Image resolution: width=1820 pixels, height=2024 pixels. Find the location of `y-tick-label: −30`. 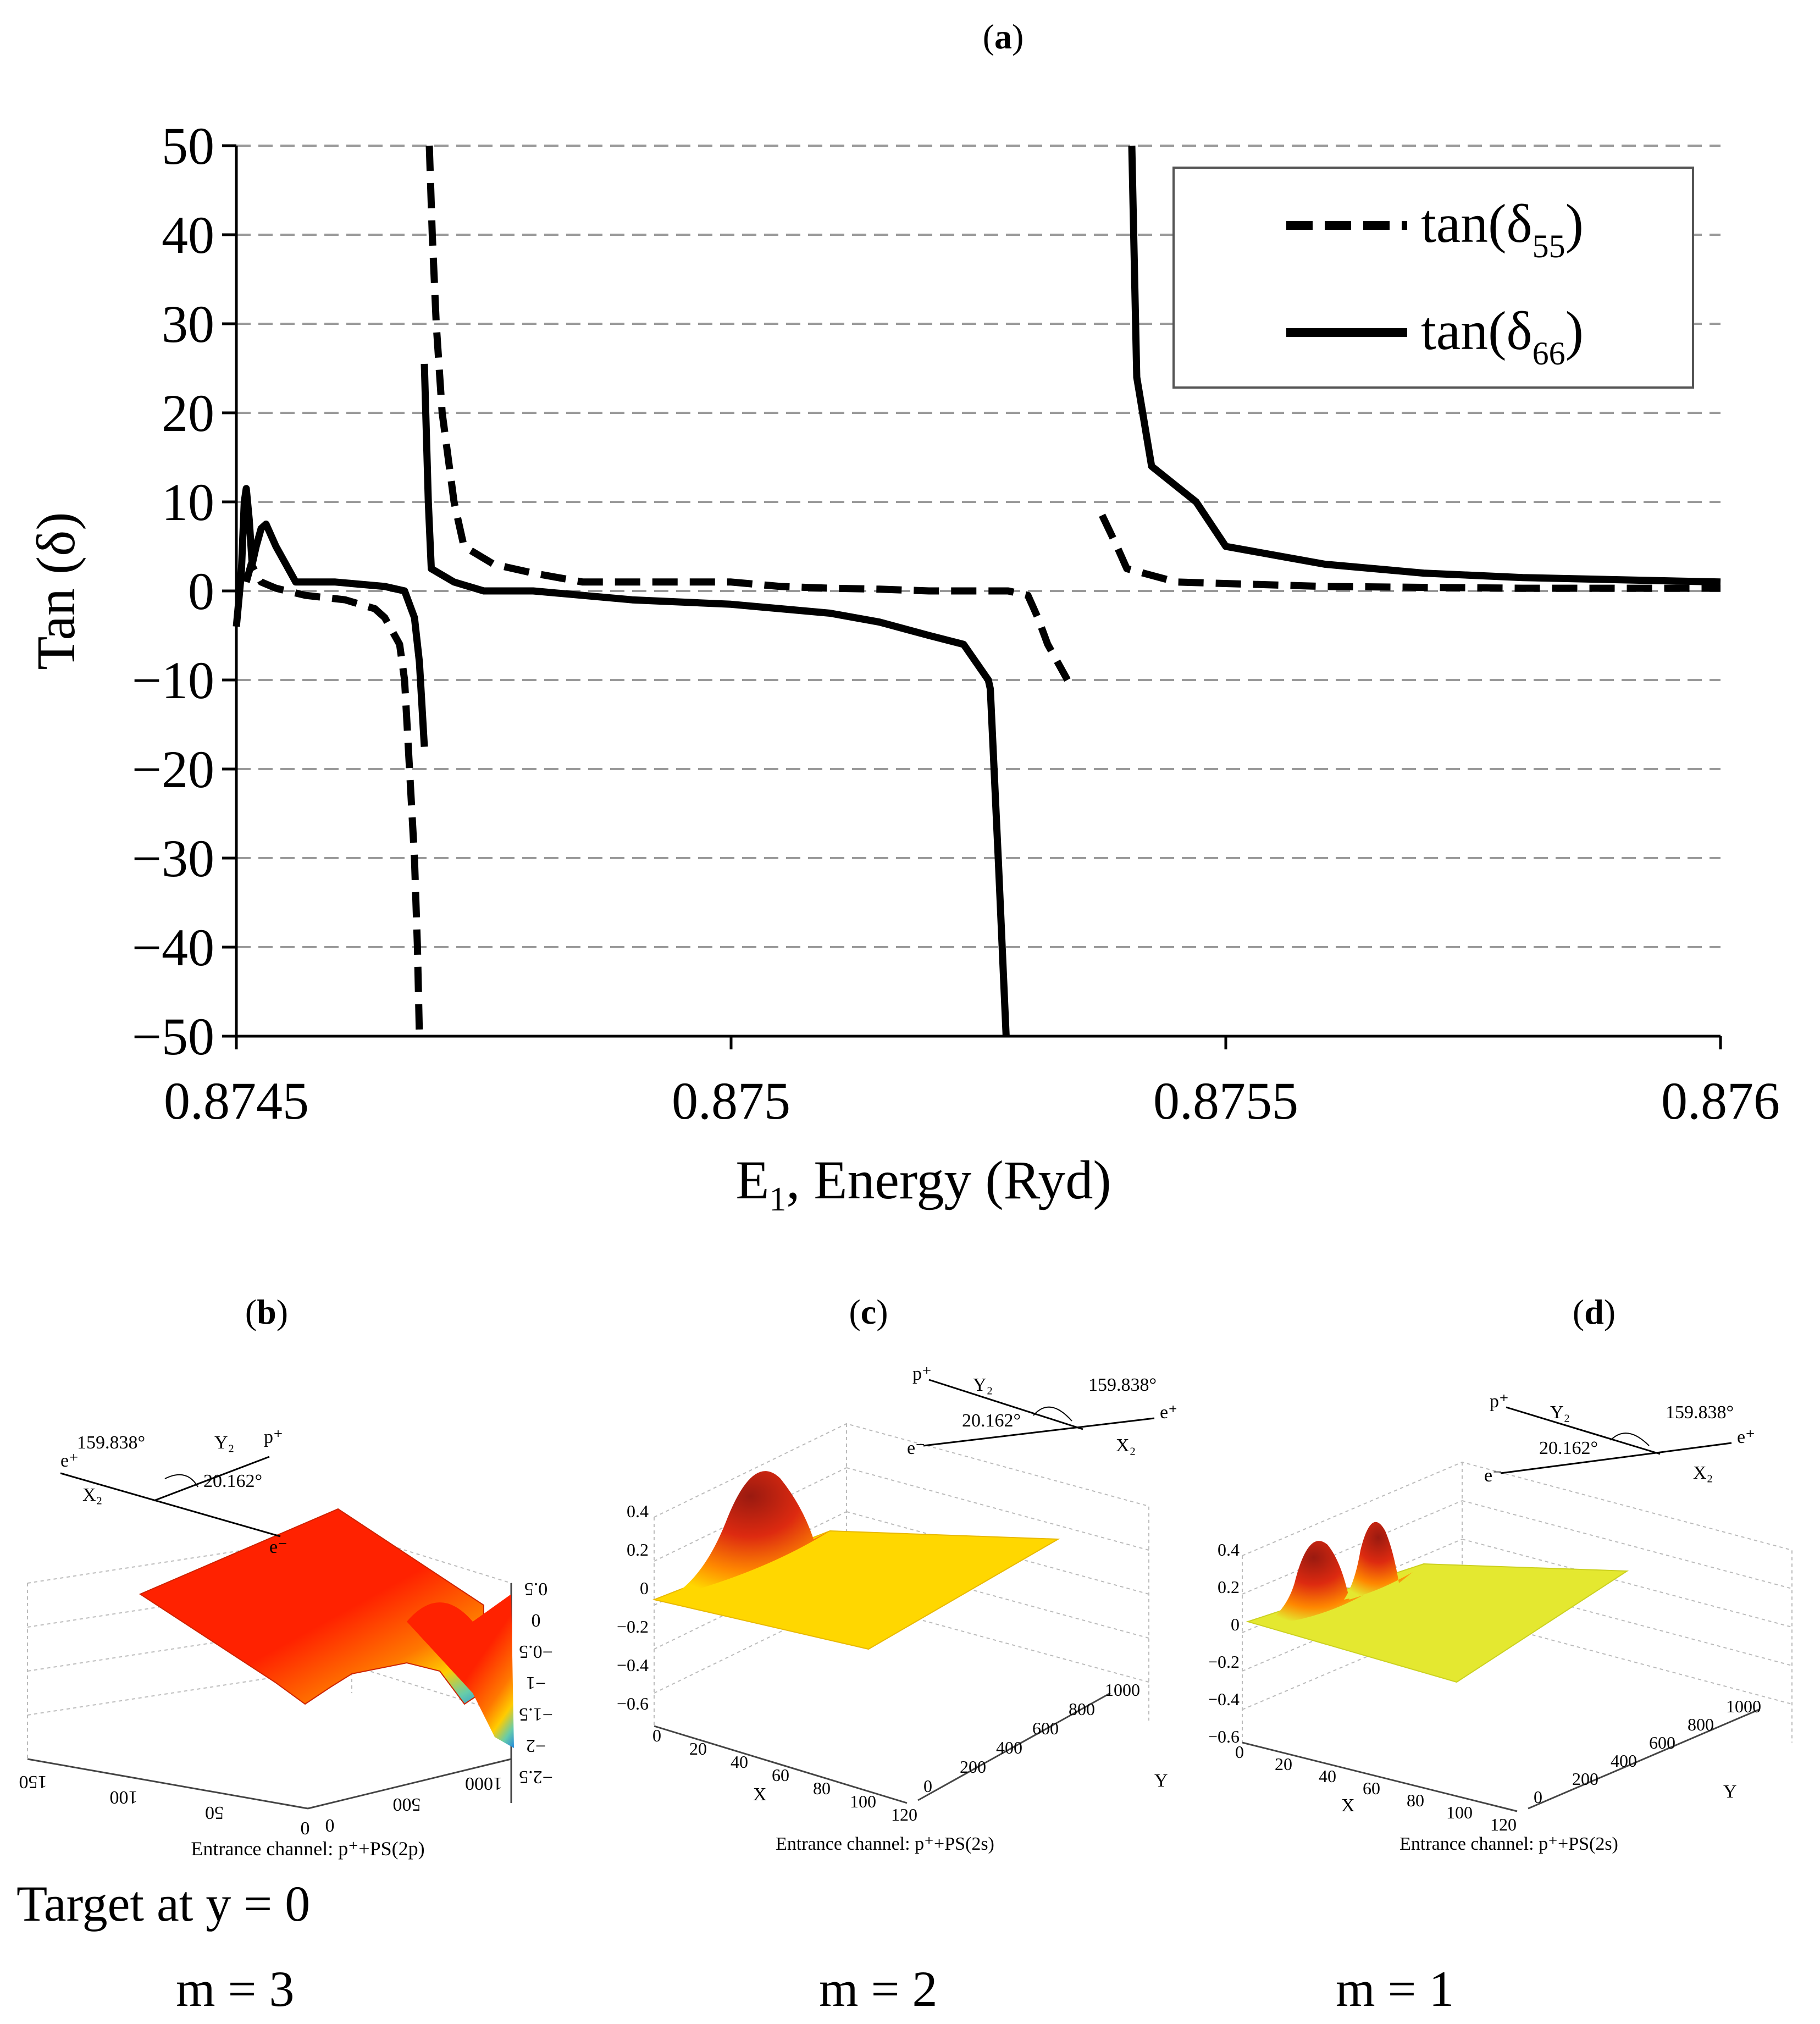

y-tick-label: −30 is located at coordinates (173, 858).